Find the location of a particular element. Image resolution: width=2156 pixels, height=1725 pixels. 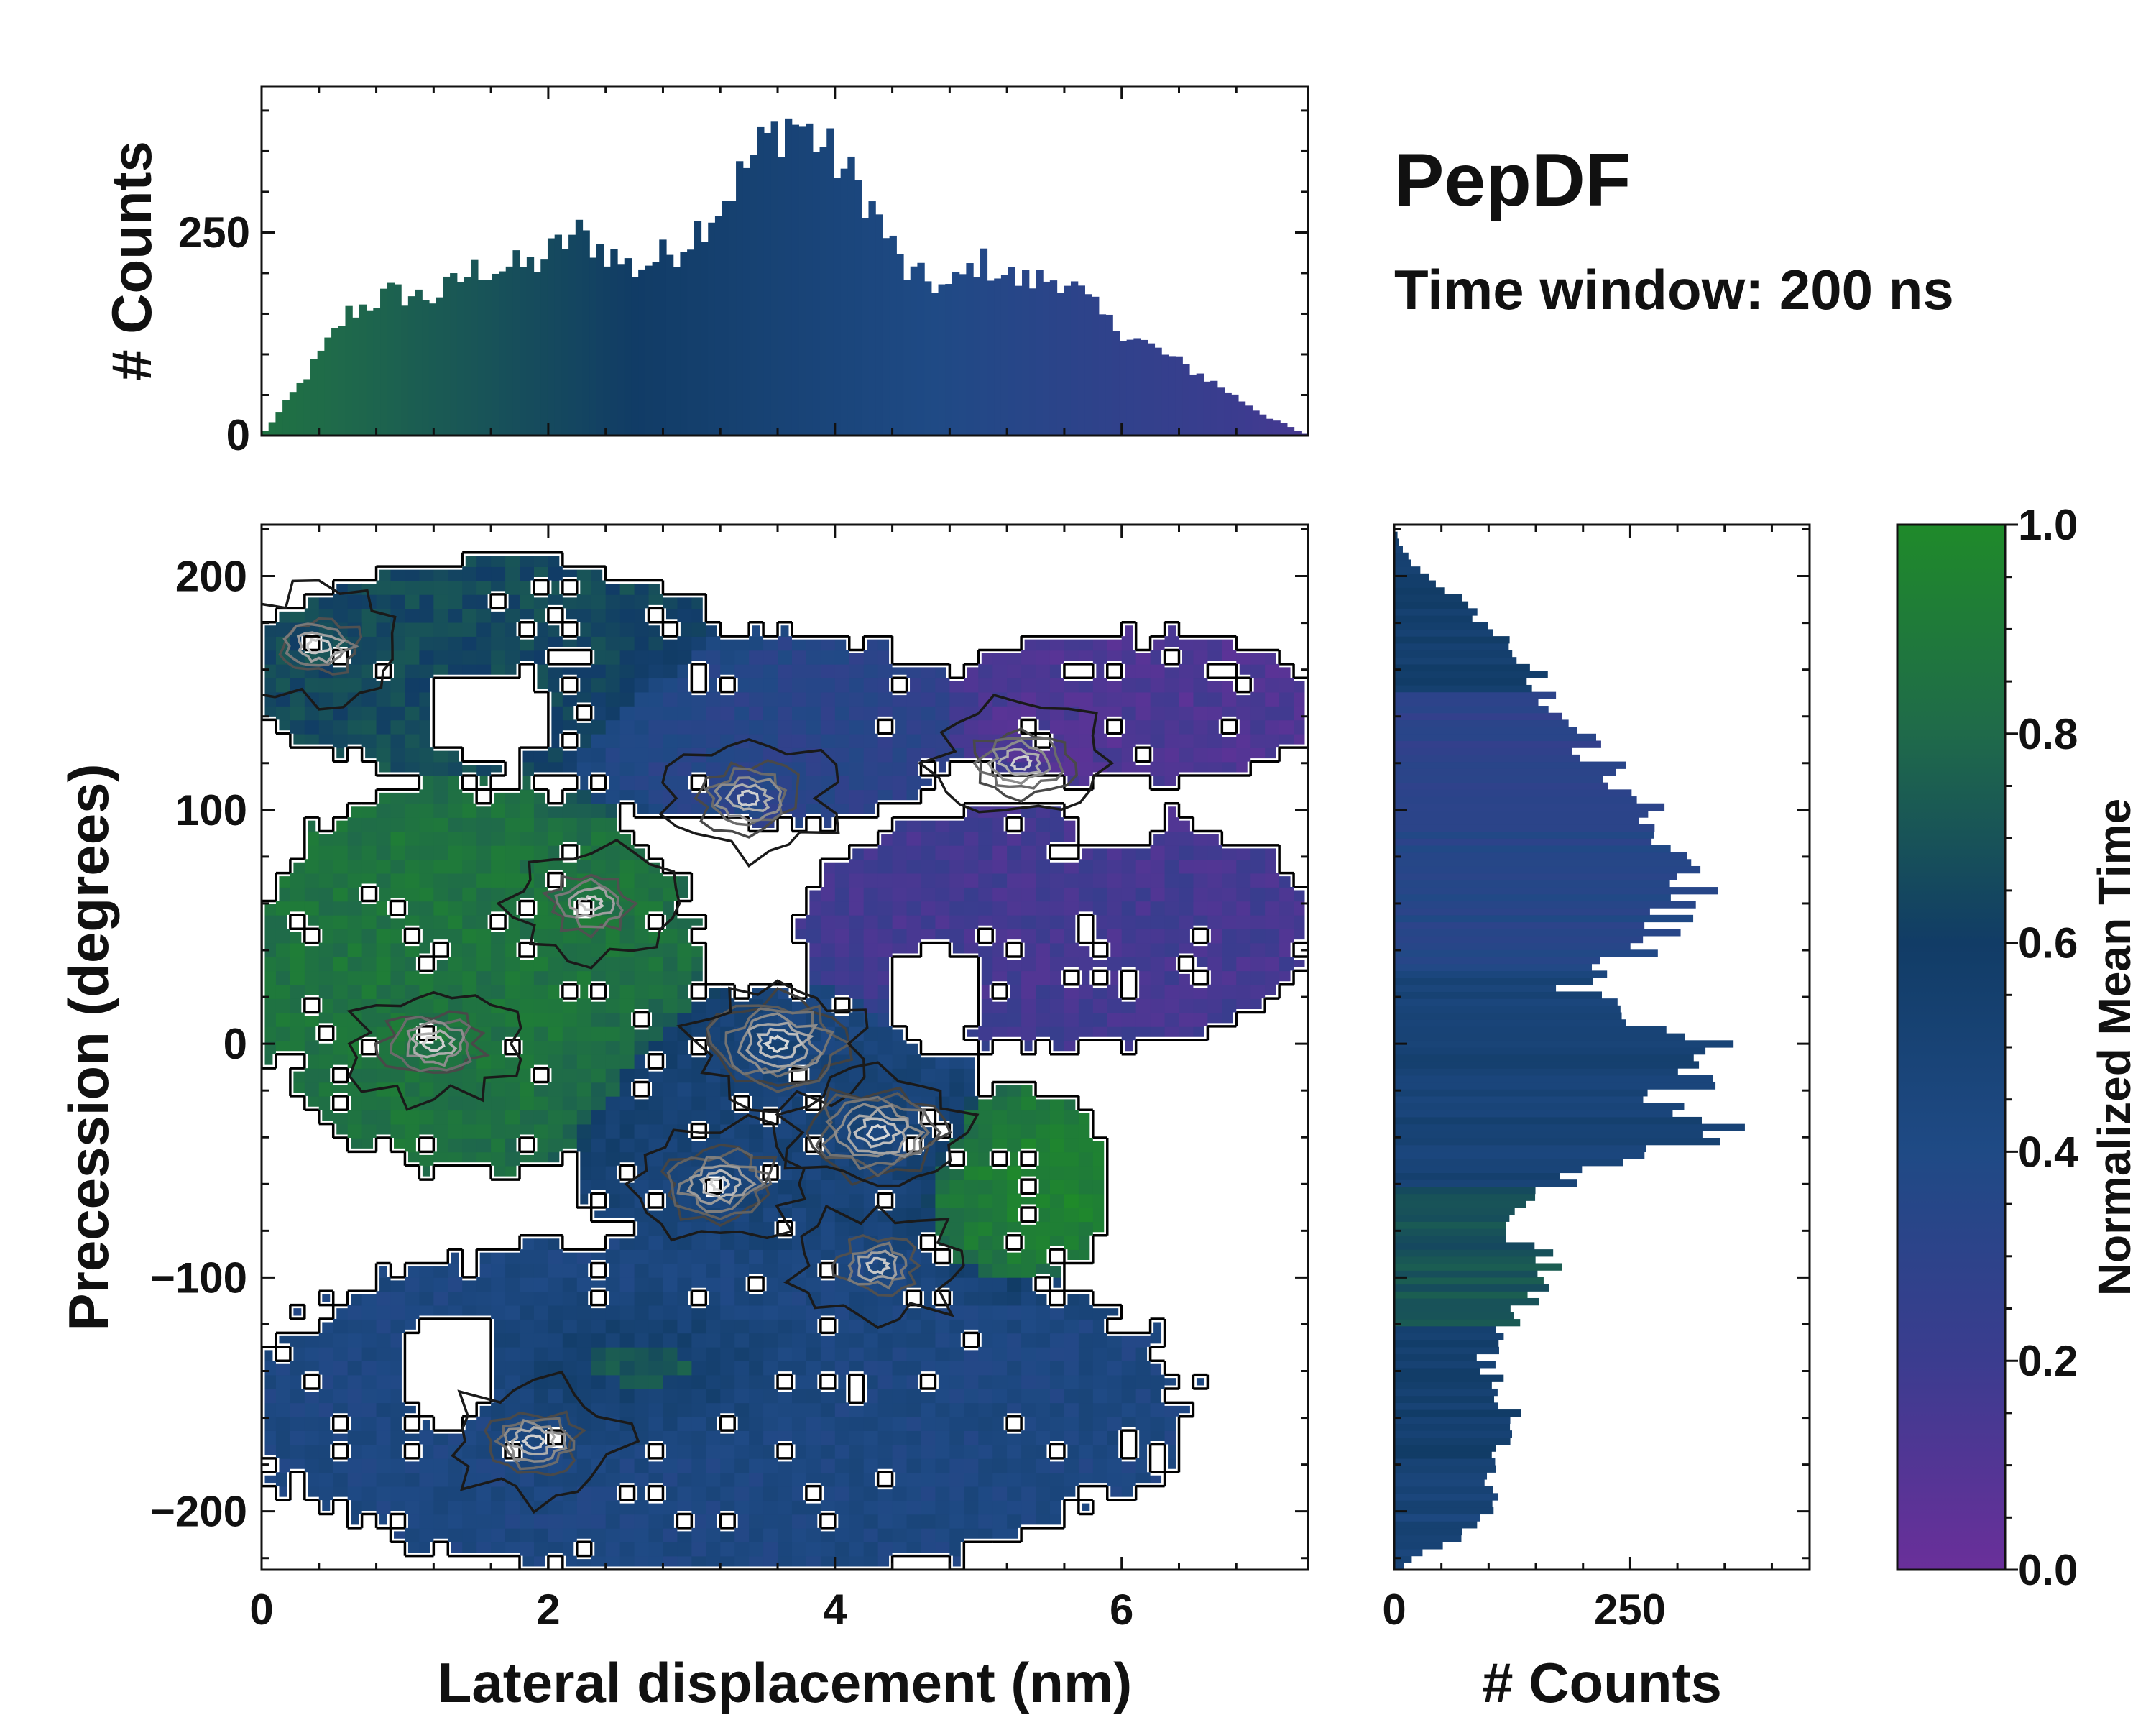

density-contour is located at coordinates (880, 1131).